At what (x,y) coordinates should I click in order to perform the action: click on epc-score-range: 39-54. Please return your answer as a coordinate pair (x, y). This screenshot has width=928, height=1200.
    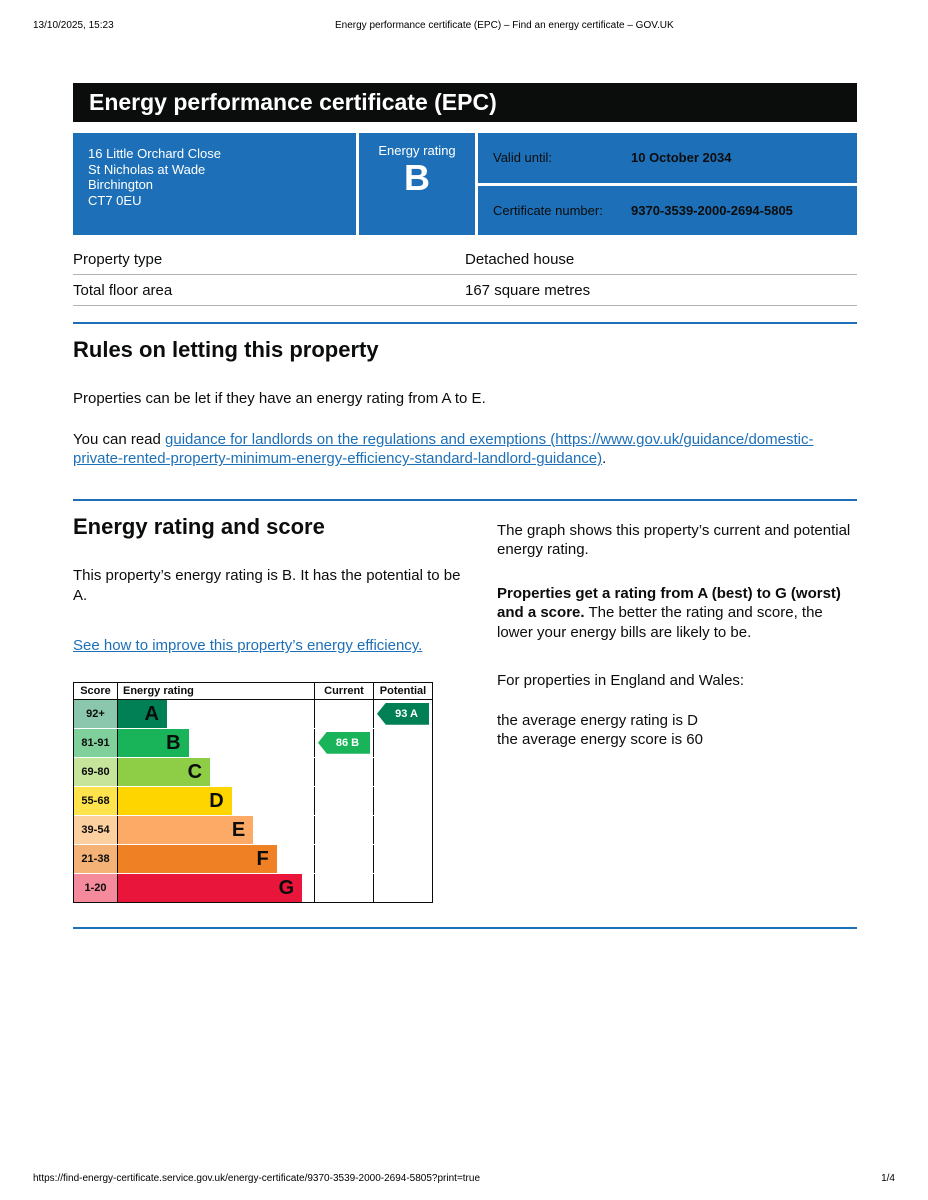
    Looking at the image, I should click on (96, 829).